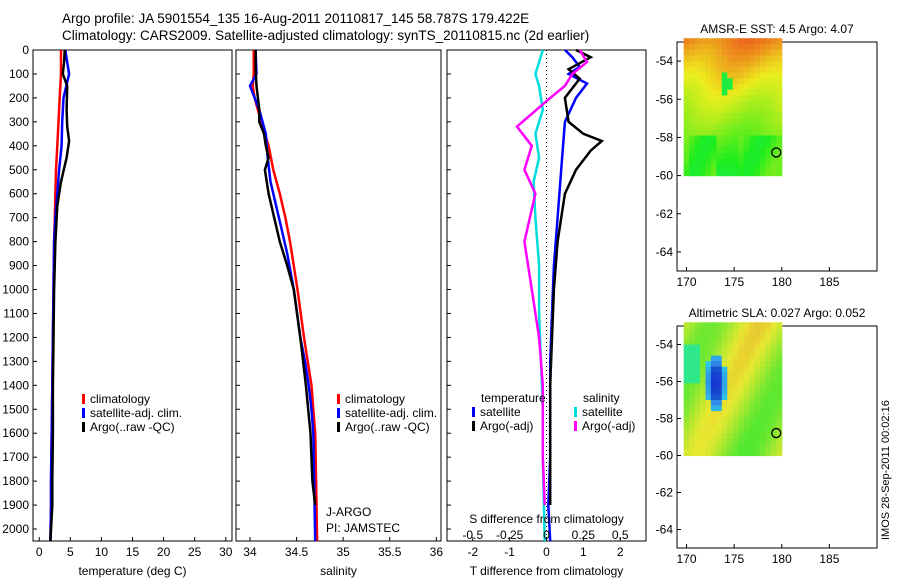 The width and height of the screenshot is (900, 580). Describe the element at coordinates (506, 426) in the screenshot. I see `difference-legend-label: Argo(-adj)` at that location.